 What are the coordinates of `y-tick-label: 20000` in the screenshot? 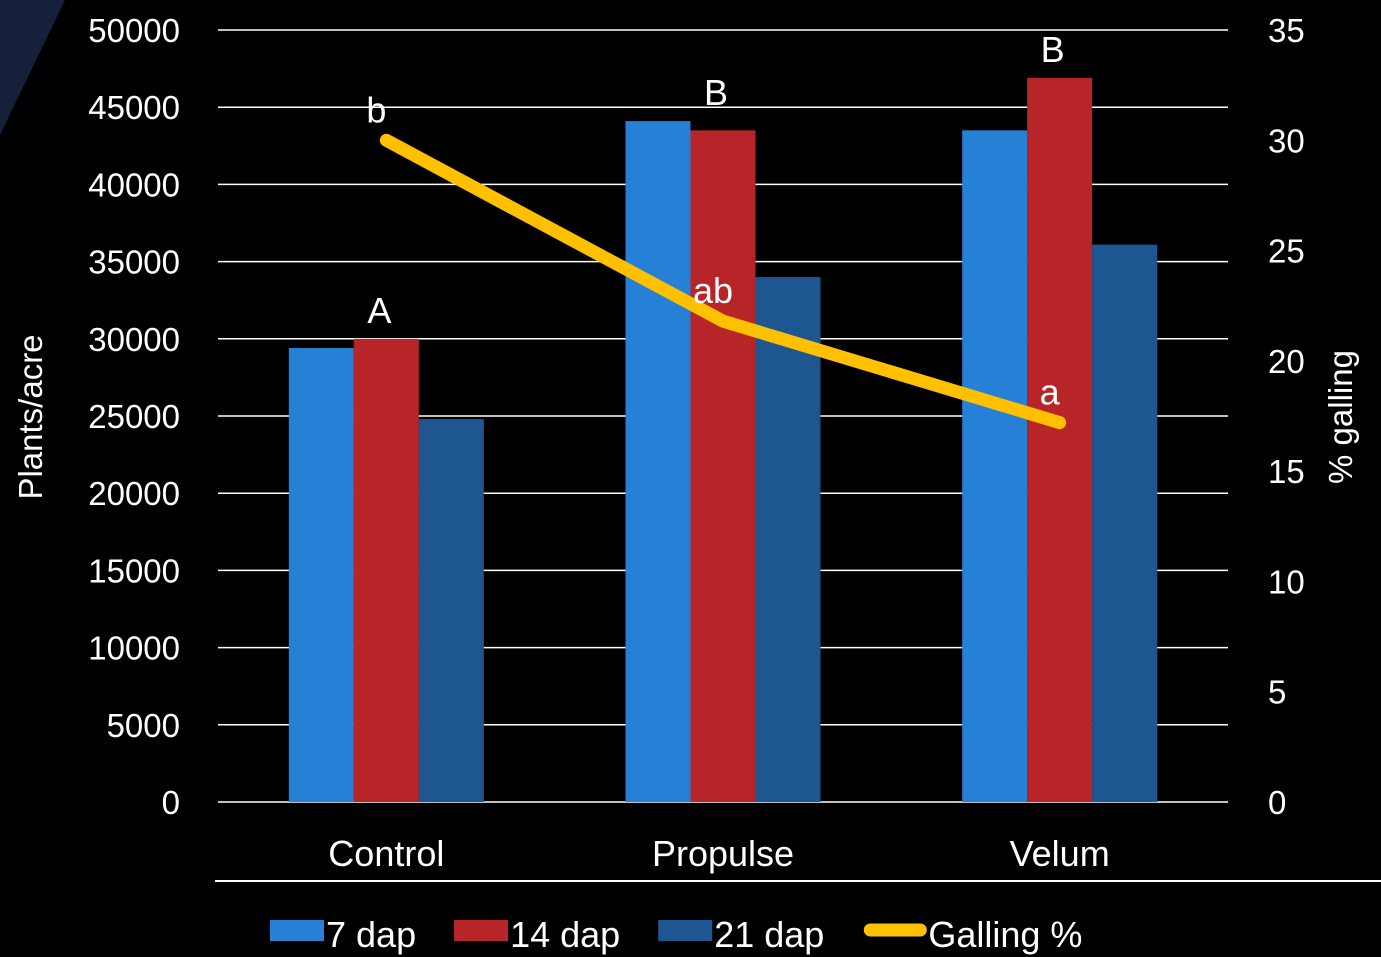 It's located at (134, 493).